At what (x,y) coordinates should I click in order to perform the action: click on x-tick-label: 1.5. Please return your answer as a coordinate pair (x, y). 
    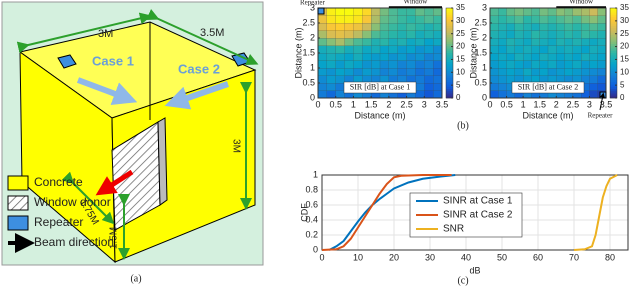
    Looking at the image, I should click on (539, 104).